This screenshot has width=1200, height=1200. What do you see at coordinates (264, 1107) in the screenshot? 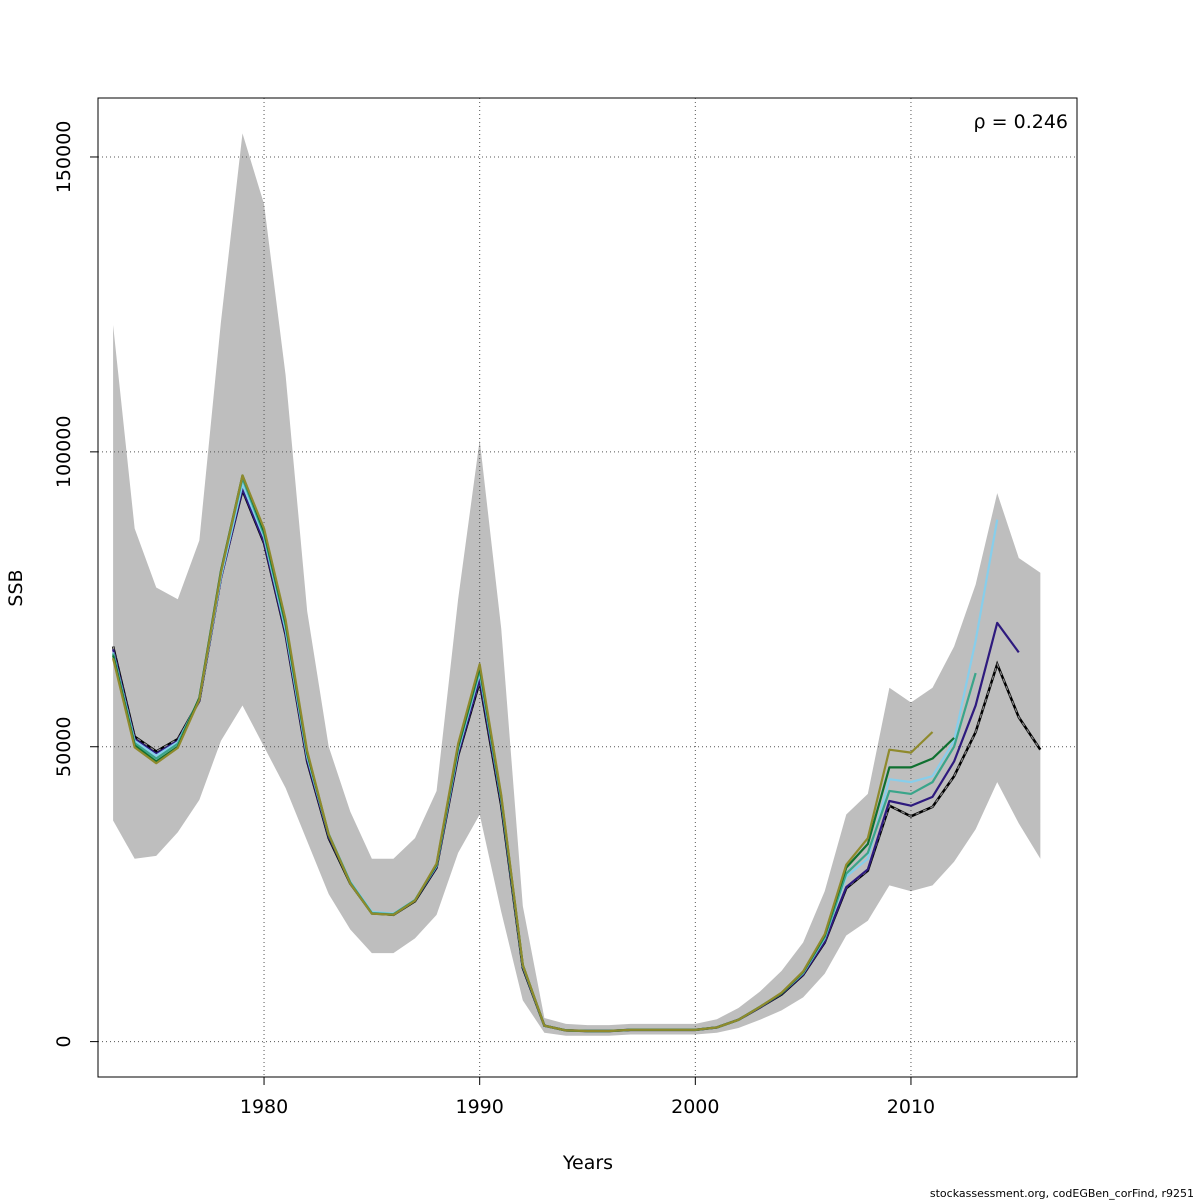
I see `x-tick-label-1980: 1980` at bounding box center [264, 1107].